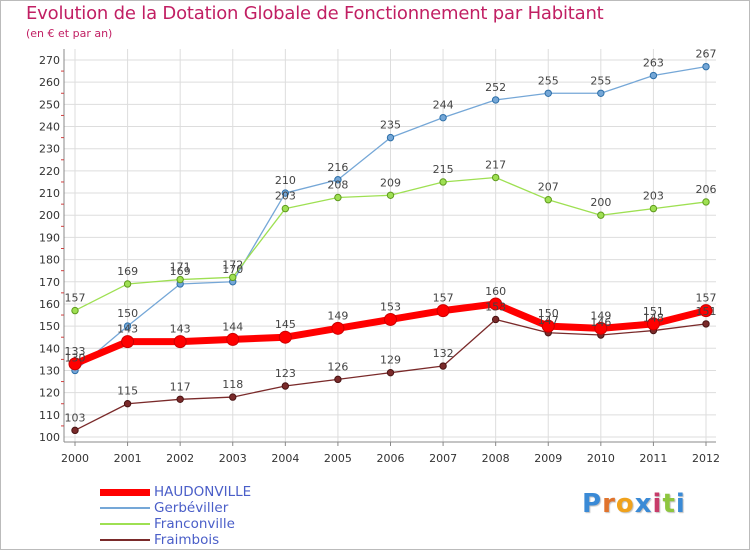 The image size is (750, 550). What do you see at coordinates (443, 169) in the screenshot?
I see `data-label-franconville: 215` at bounding box center [443, 169].